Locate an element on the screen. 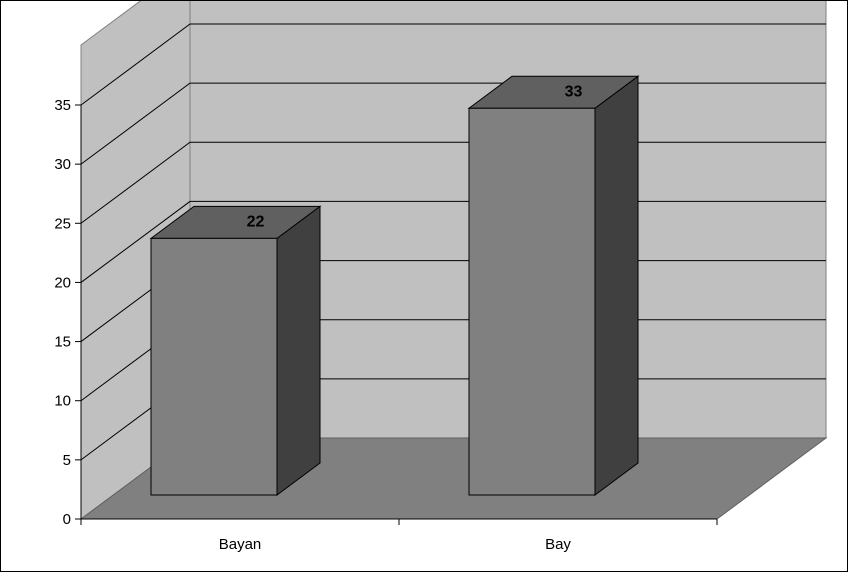  data-labels: 22 33 is located at coordinates (415, 156).